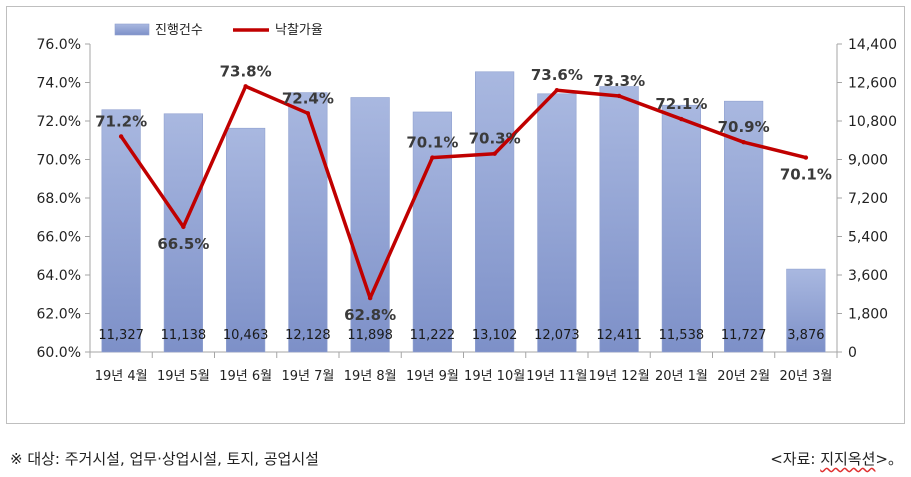 The height and width of the screenshot is (477, 911). Describe the element at coordinates (59, 276) in the screenshot. I see `left-tick-label: 64.0%` at that location.